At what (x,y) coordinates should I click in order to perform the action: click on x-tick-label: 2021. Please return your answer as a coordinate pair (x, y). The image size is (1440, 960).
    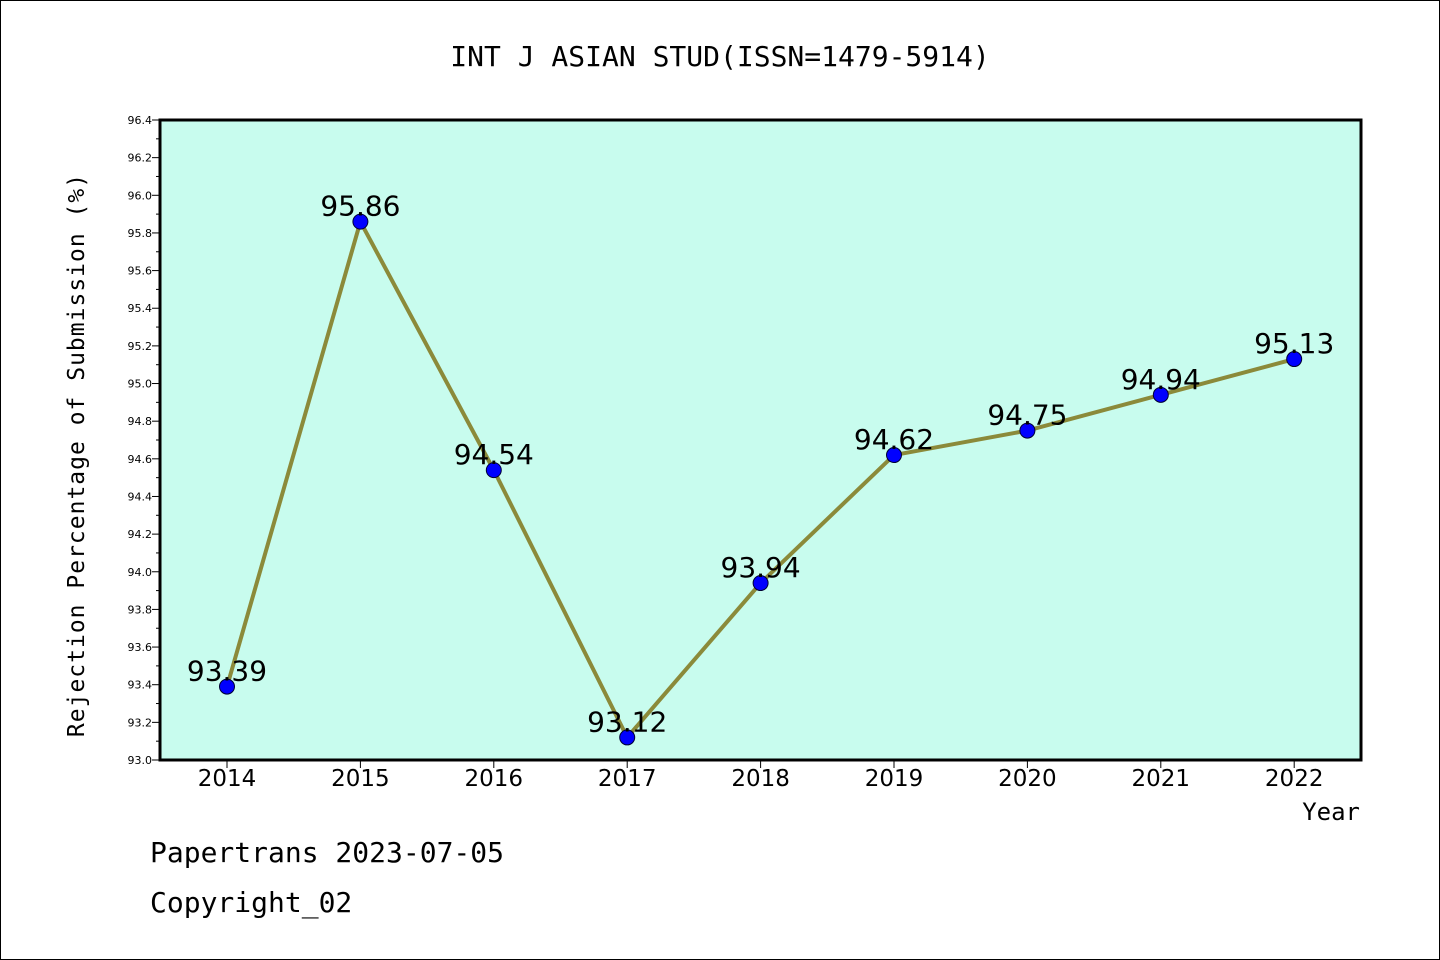
    Looking at the image, I should click on (1161, 779).